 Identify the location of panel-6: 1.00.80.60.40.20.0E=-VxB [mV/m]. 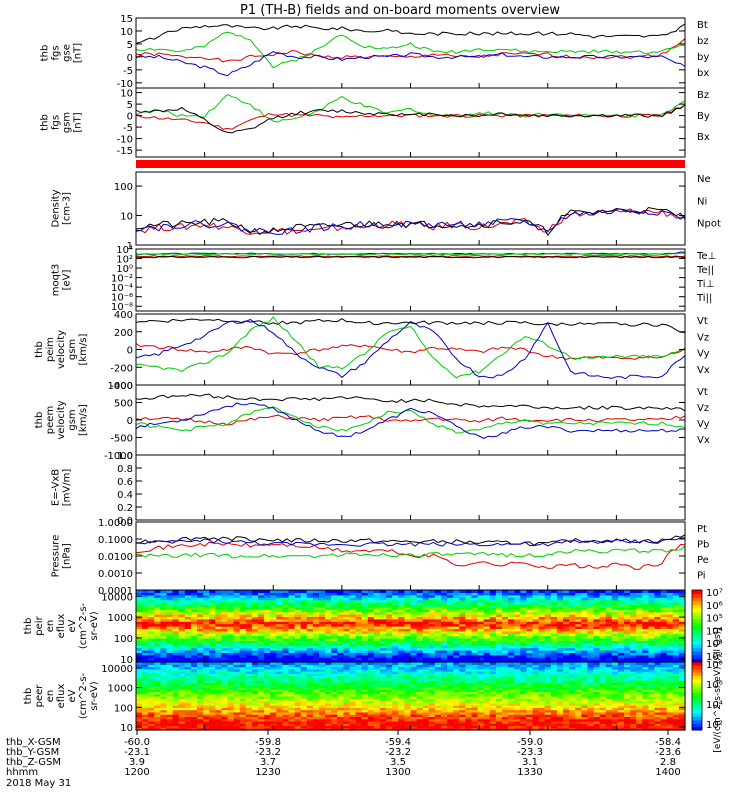
(368, 489).